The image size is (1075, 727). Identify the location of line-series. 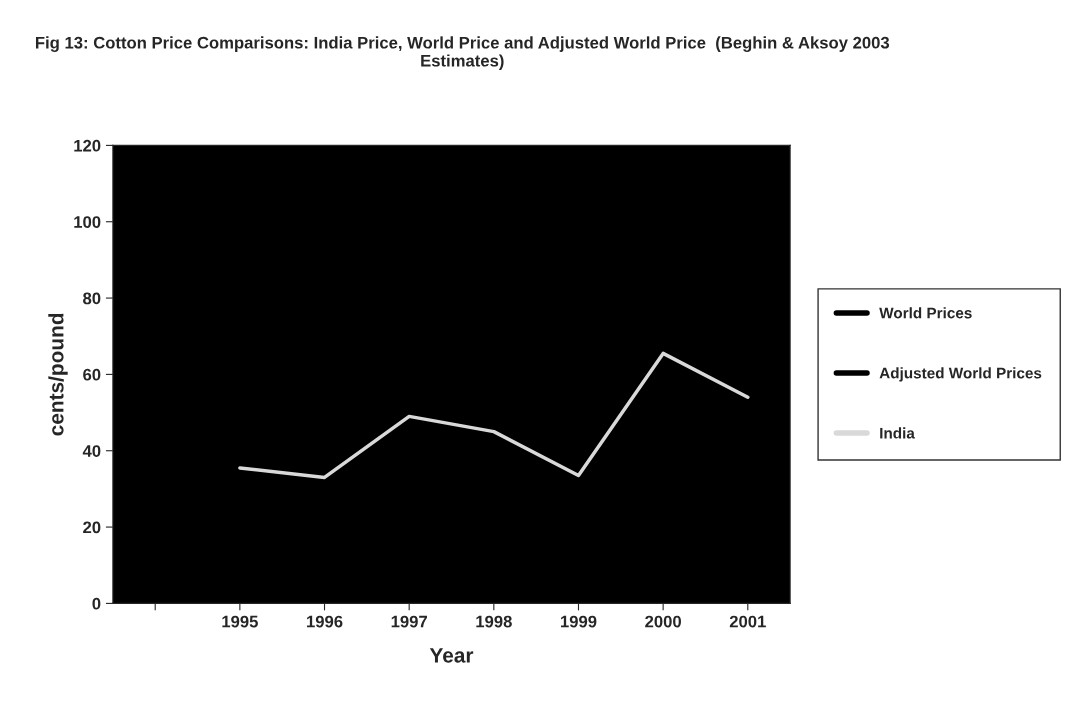
(494, 415).